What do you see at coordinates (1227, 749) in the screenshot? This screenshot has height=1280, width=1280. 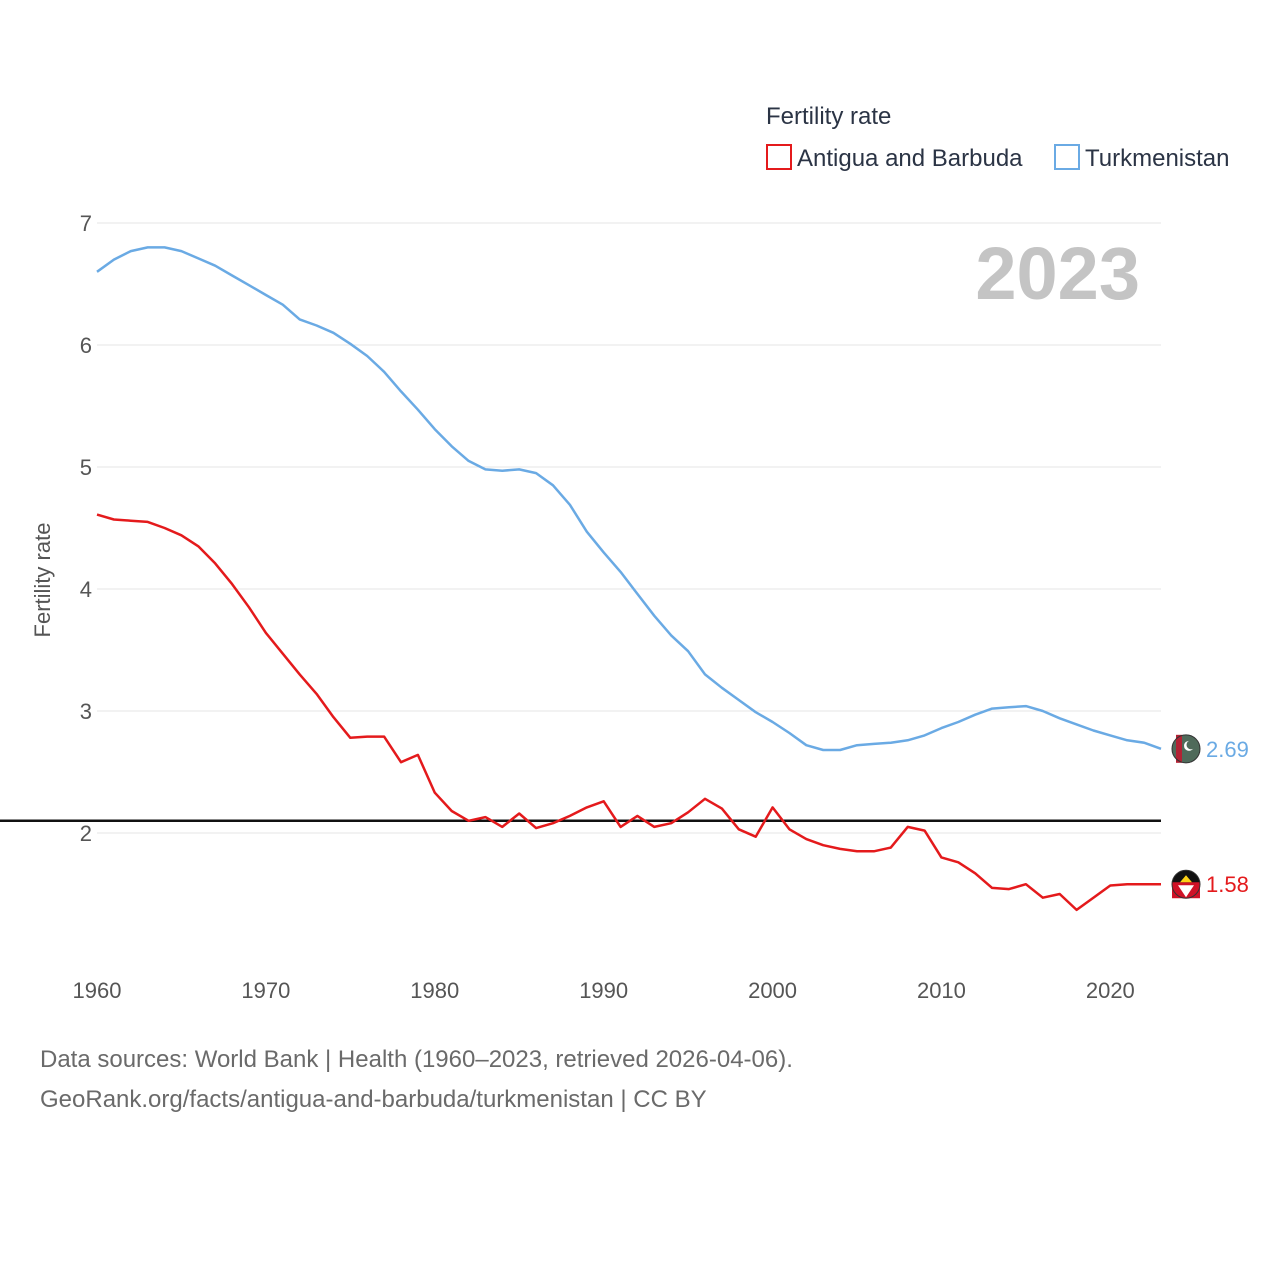 I see `end-value-label-turkmenistan: 2.69` at bounding box center [1227, 749].